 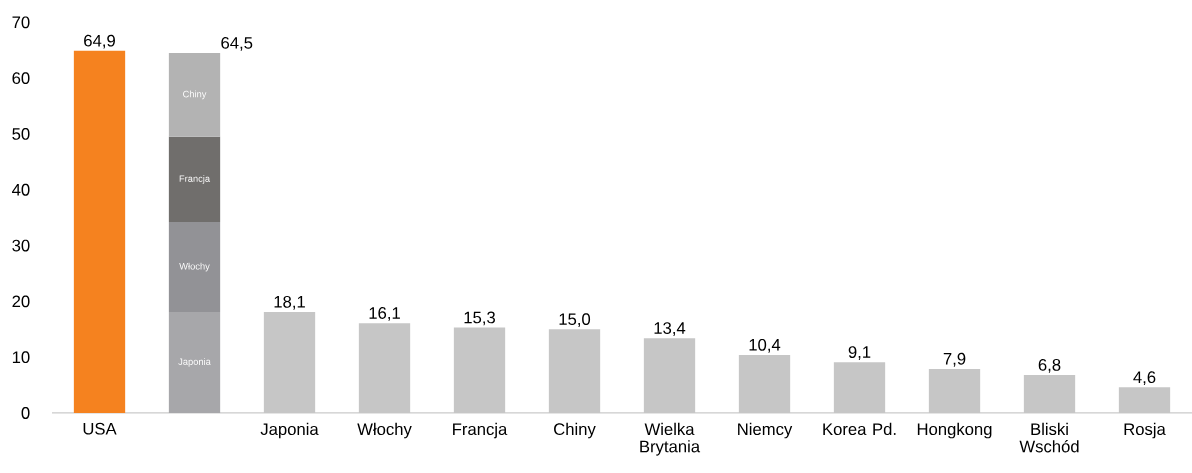 What do you see at coordinates (575, 320) in the screenshot?
I see `data-label: 15,0` at bounding box center [575, 320].